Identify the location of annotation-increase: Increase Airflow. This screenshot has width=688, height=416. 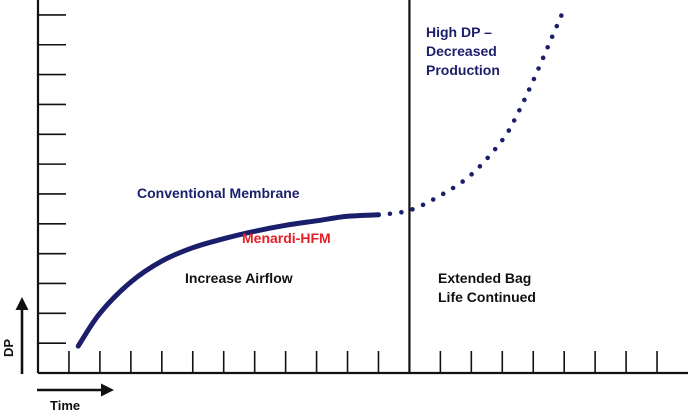
(239, 278).